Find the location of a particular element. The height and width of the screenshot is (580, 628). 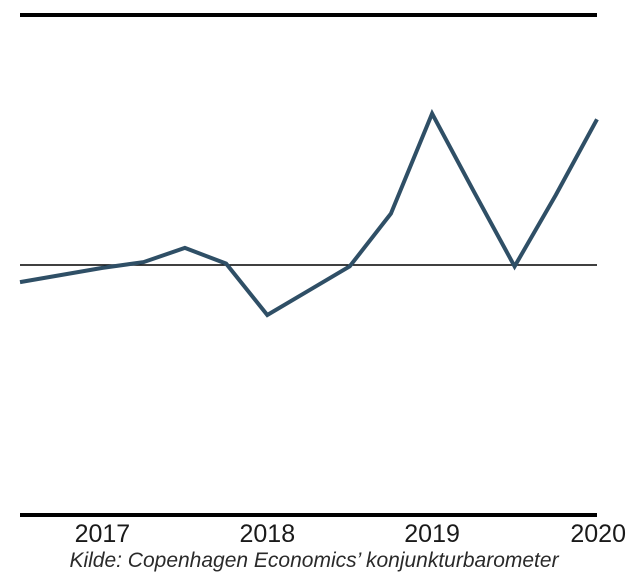

x-tick-label: 2020 is located at coordinates (598, 534).